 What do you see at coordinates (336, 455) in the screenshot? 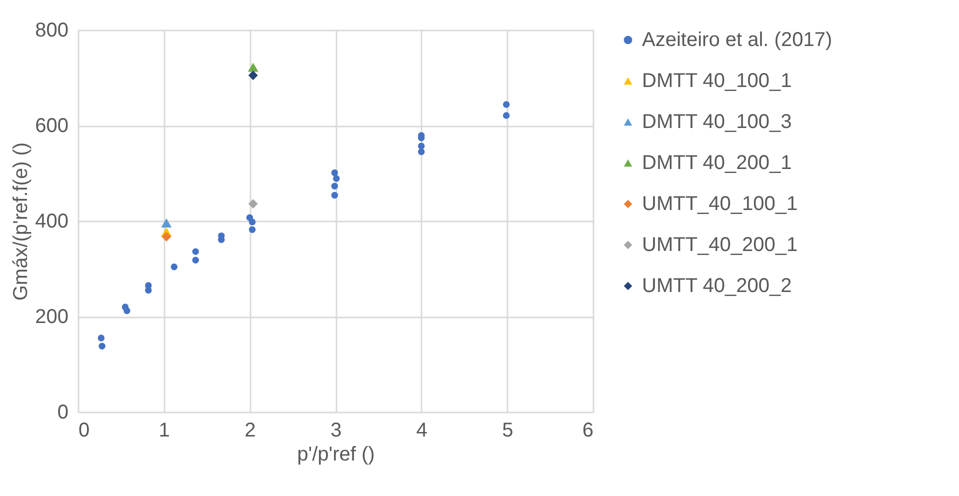
I see `x-axis-title: p'/p'ref ()` at bounding box center [336, 455].